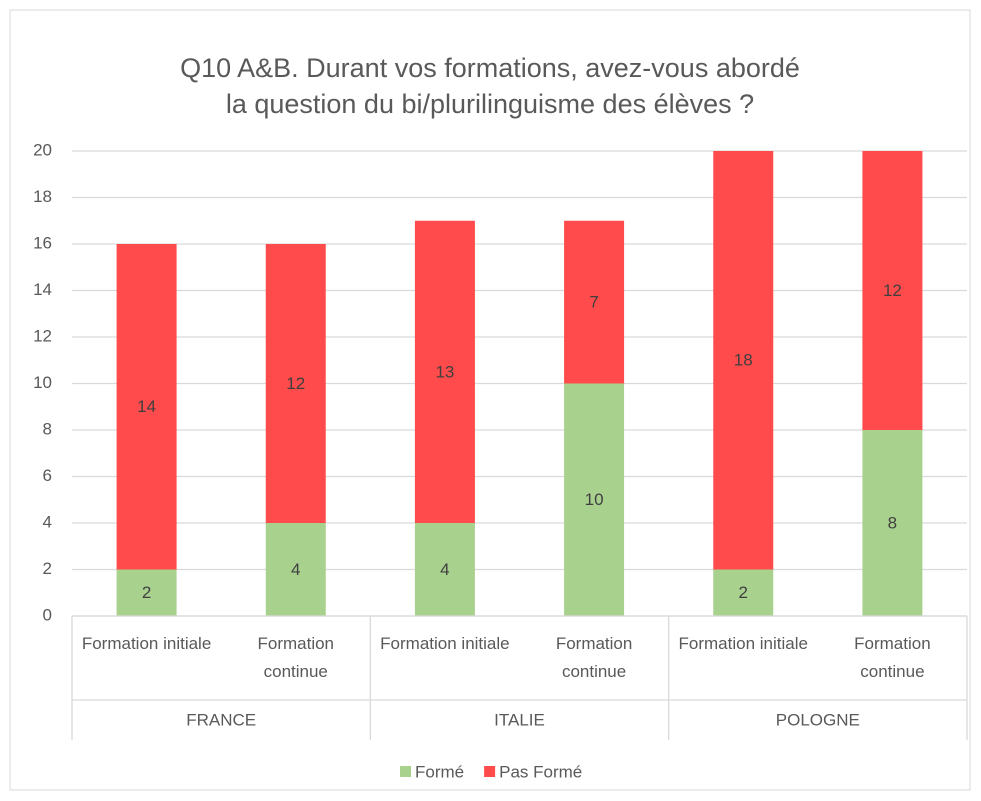 This screenshot has width=981, height=801. Describe the element at coordinates (42, 149) in the screenshot. I see `y-tick-label: 20` at that location.